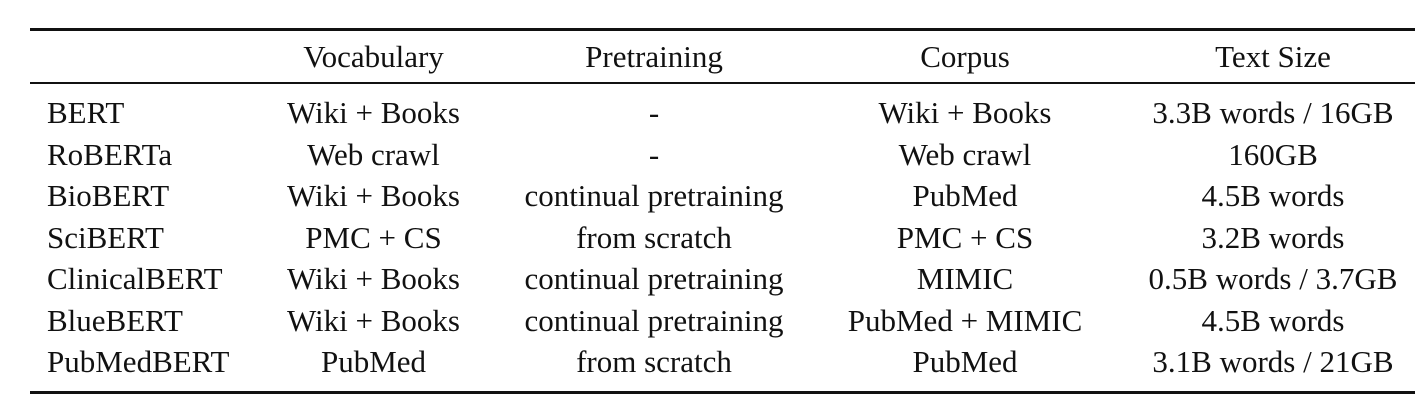  What do you see at coordinates (1273, 56) in the screenshot?
I see `header-text-size: Text Size` at bounding box center [1273, 56].